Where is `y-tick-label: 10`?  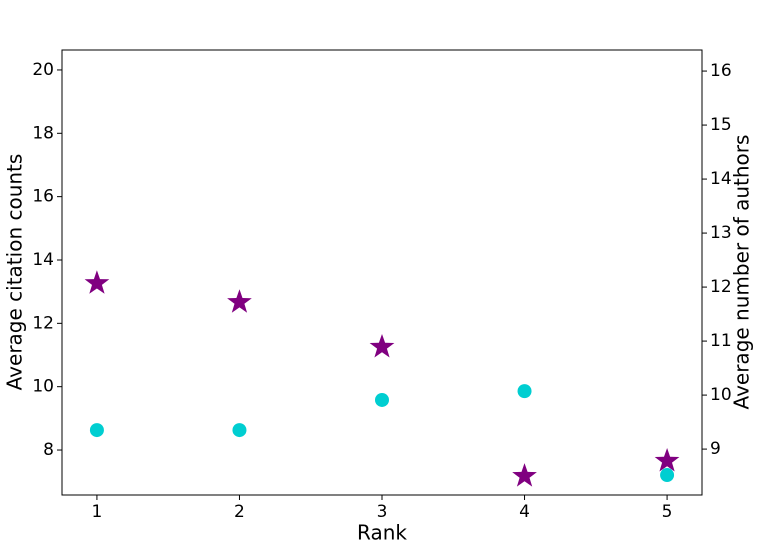 y-tick-label: 10 is located at coordinates (43, 387).